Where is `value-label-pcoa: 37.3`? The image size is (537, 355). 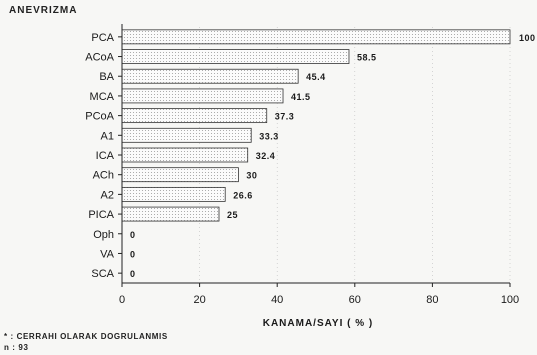 value-label-pcoa: 37.3 is located at coordinates (285, 117).